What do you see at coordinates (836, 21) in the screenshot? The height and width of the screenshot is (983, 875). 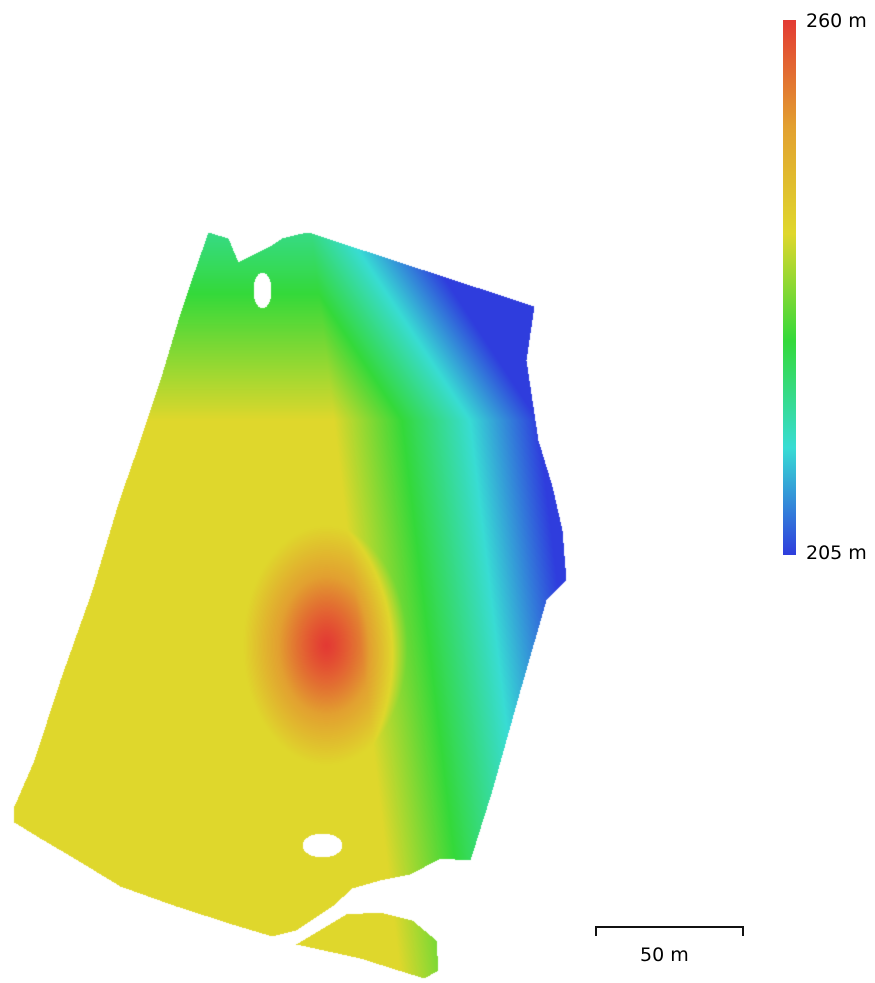 I see `legend-max-label: 260 m` at bounding box center [836, 21].